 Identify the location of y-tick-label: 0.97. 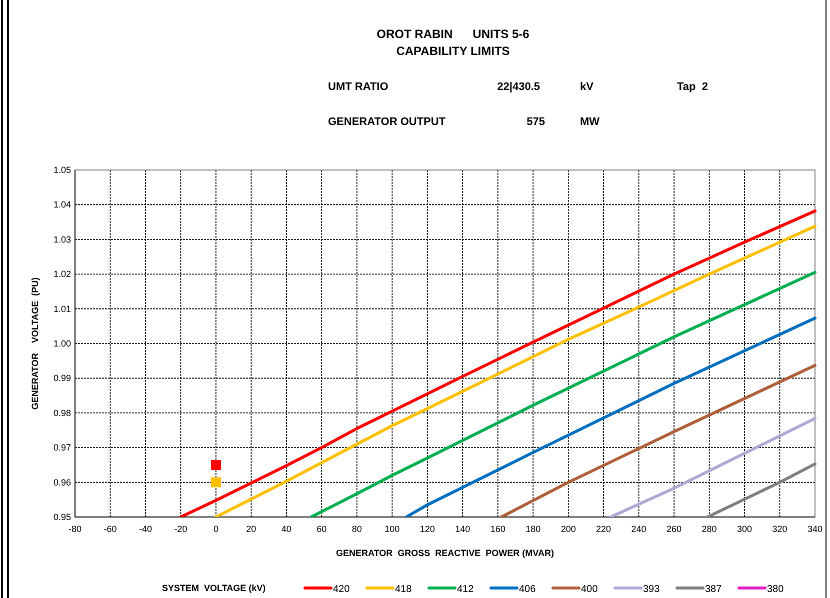
(62, 447).